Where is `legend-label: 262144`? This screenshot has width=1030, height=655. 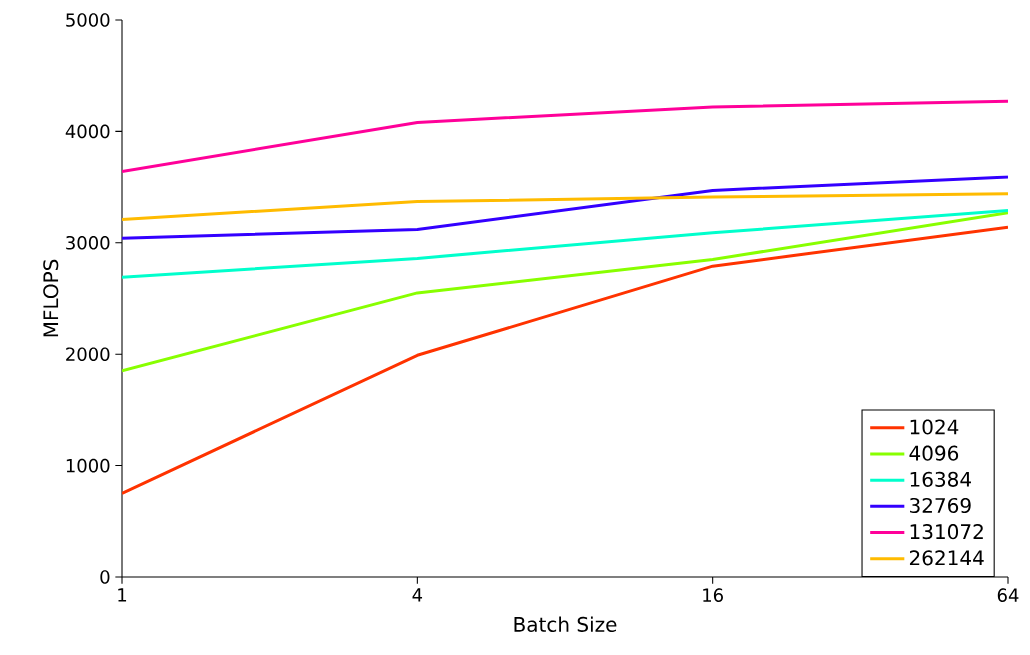 legend-label: 262144 is located at coordinates (946, 558).